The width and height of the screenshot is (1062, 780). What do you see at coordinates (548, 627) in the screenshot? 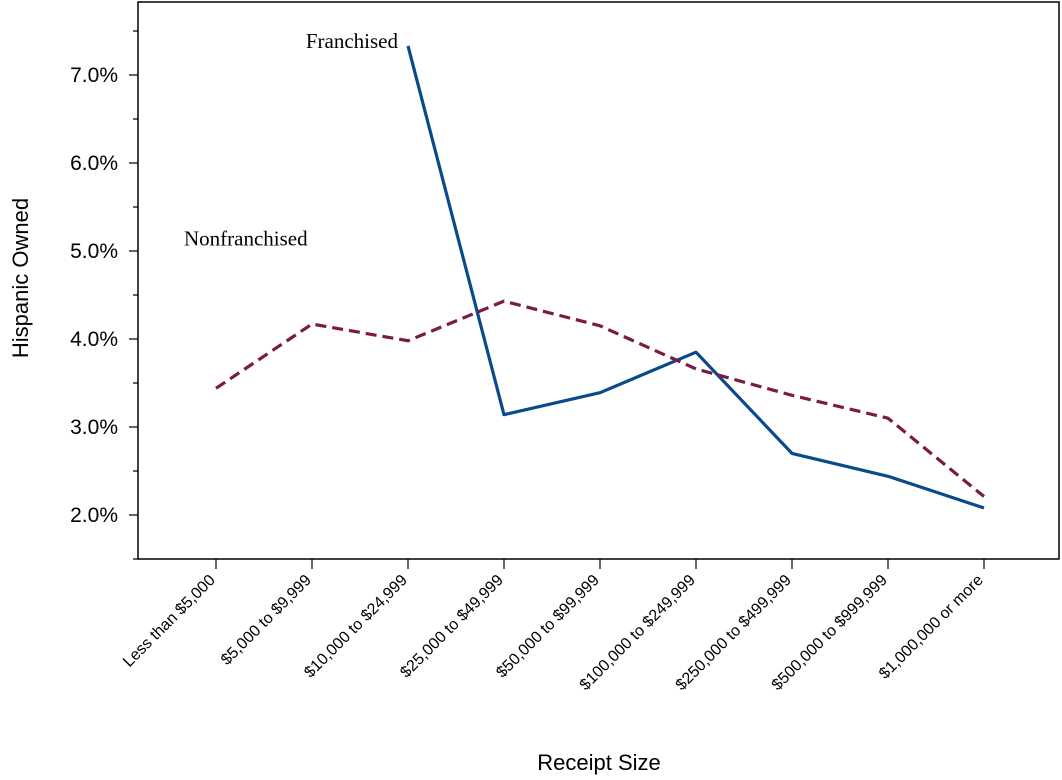
I see `x-tick-label: $50,000 to $99,999` at bounding box center [548, 627].